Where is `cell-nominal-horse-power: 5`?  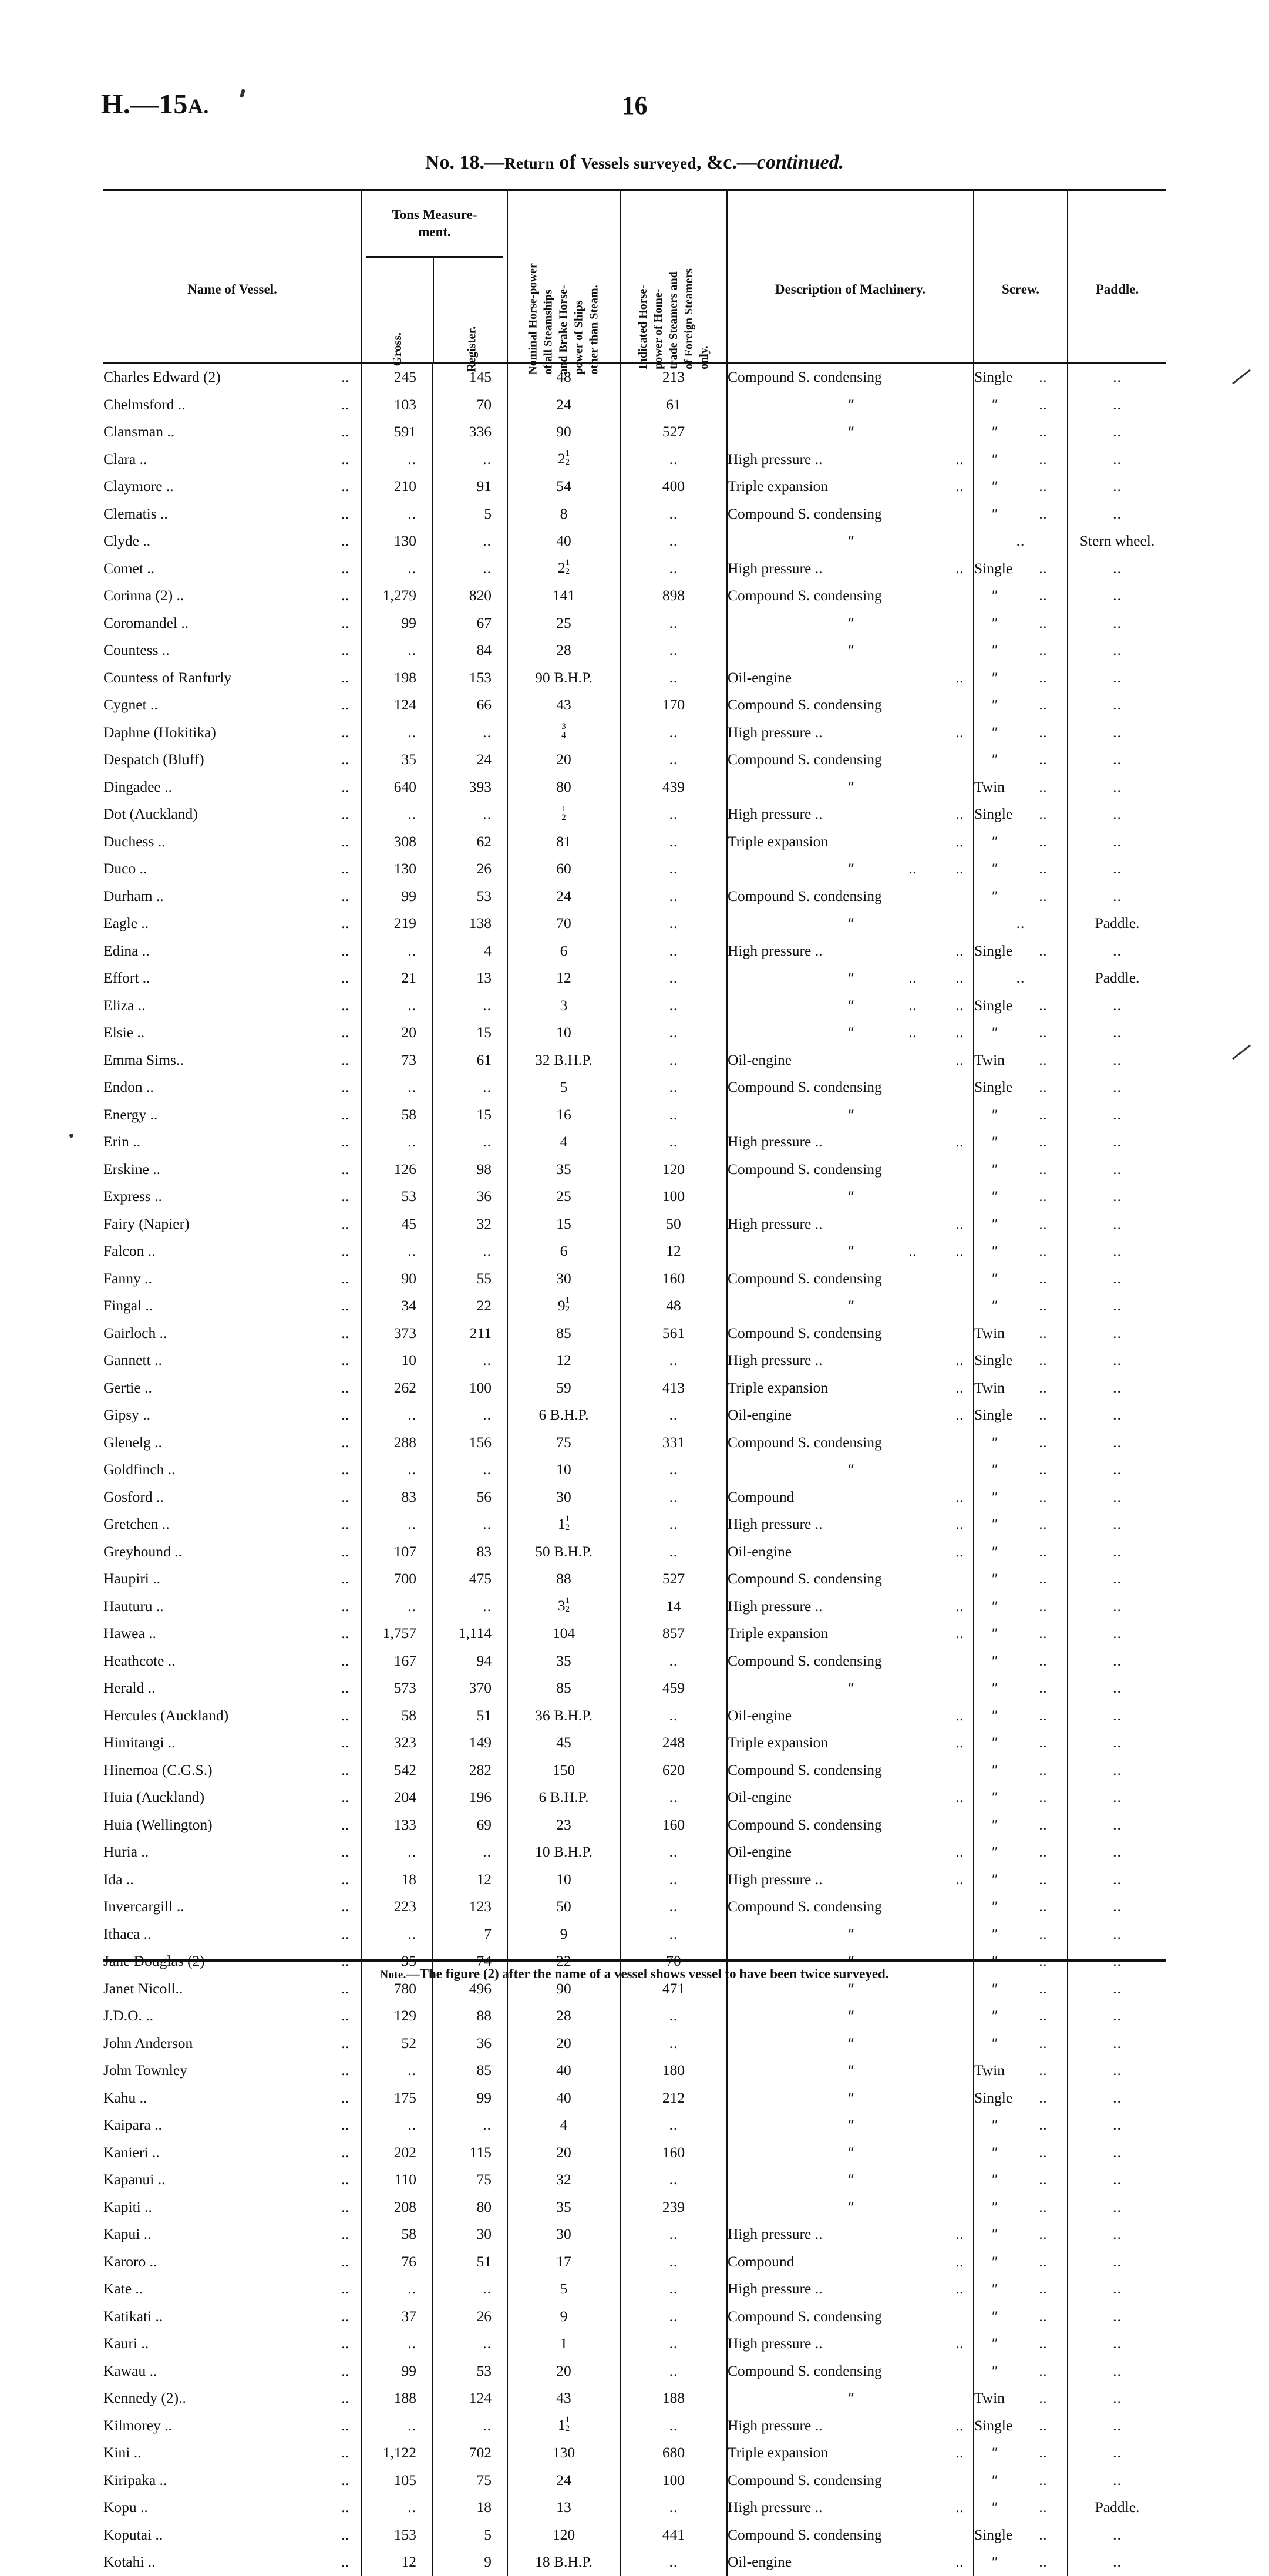 cell-nominal-horse-power: 5 is located at coordinates (563, 2289).